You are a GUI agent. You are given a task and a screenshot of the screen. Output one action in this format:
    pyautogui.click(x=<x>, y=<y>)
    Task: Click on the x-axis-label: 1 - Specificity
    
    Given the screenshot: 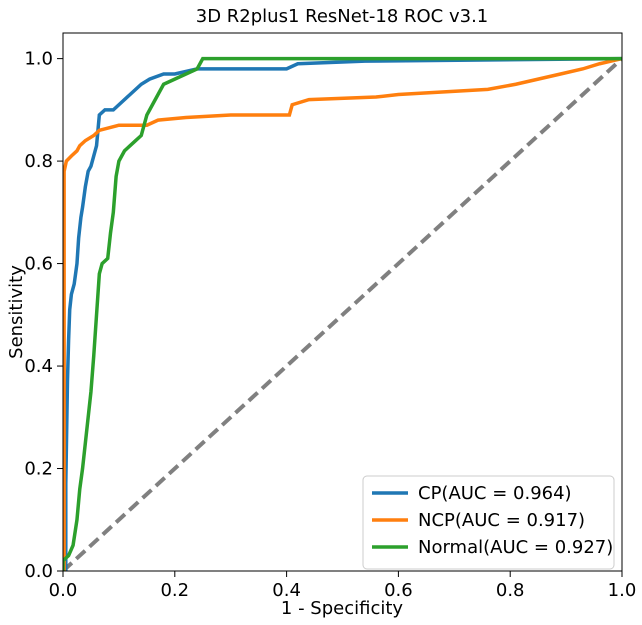 What is the action you would take?
    pyautogui.click(x=342, y=608)
    